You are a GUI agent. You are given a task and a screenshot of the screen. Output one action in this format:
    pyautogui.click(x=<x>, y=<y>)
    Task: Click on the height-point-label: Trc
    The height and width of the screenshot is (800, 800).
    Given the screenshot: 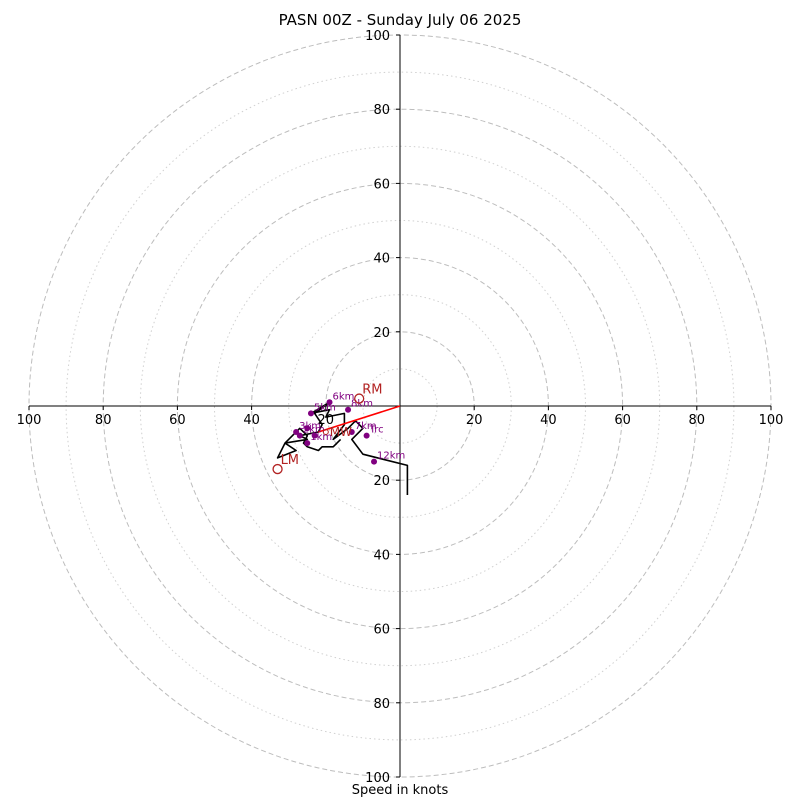 What is the action you would take?
    pyautogui.click(x=376, y=430)
    